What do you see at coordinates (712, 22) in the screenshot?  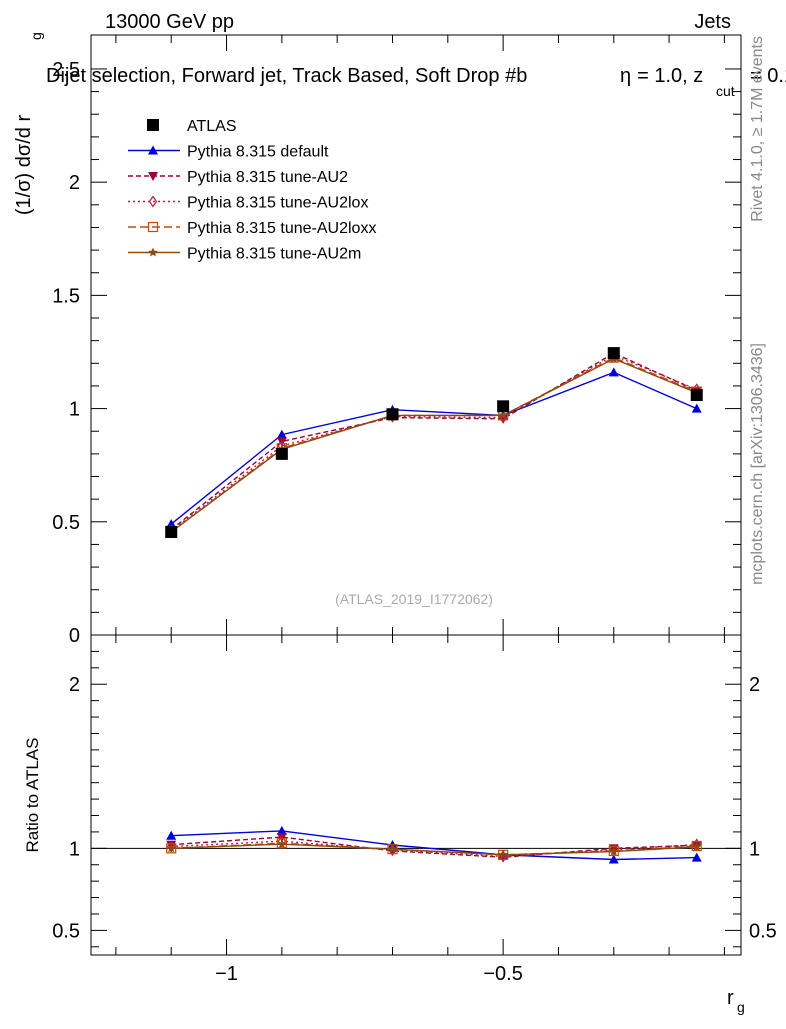 I see `process-label: Jets` at bounding box center [712, 22].